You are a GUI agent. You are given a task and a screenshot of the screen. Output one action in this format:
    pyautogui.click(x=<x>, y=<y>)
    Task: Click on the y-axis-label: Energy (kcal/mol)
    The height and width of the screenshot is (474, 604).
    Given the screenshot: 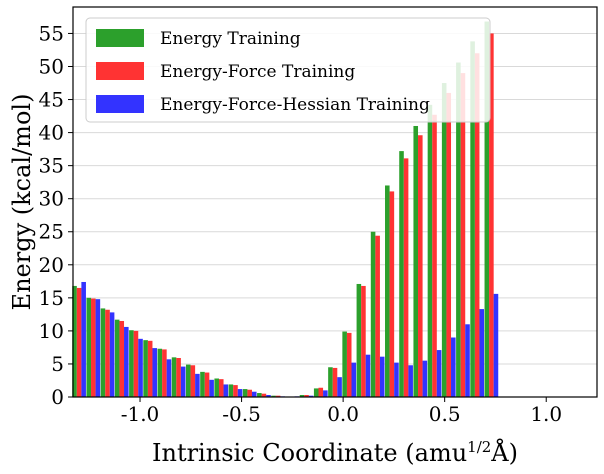 What is the action you would take?
    pyautogui.click(x=22, y=202)
    